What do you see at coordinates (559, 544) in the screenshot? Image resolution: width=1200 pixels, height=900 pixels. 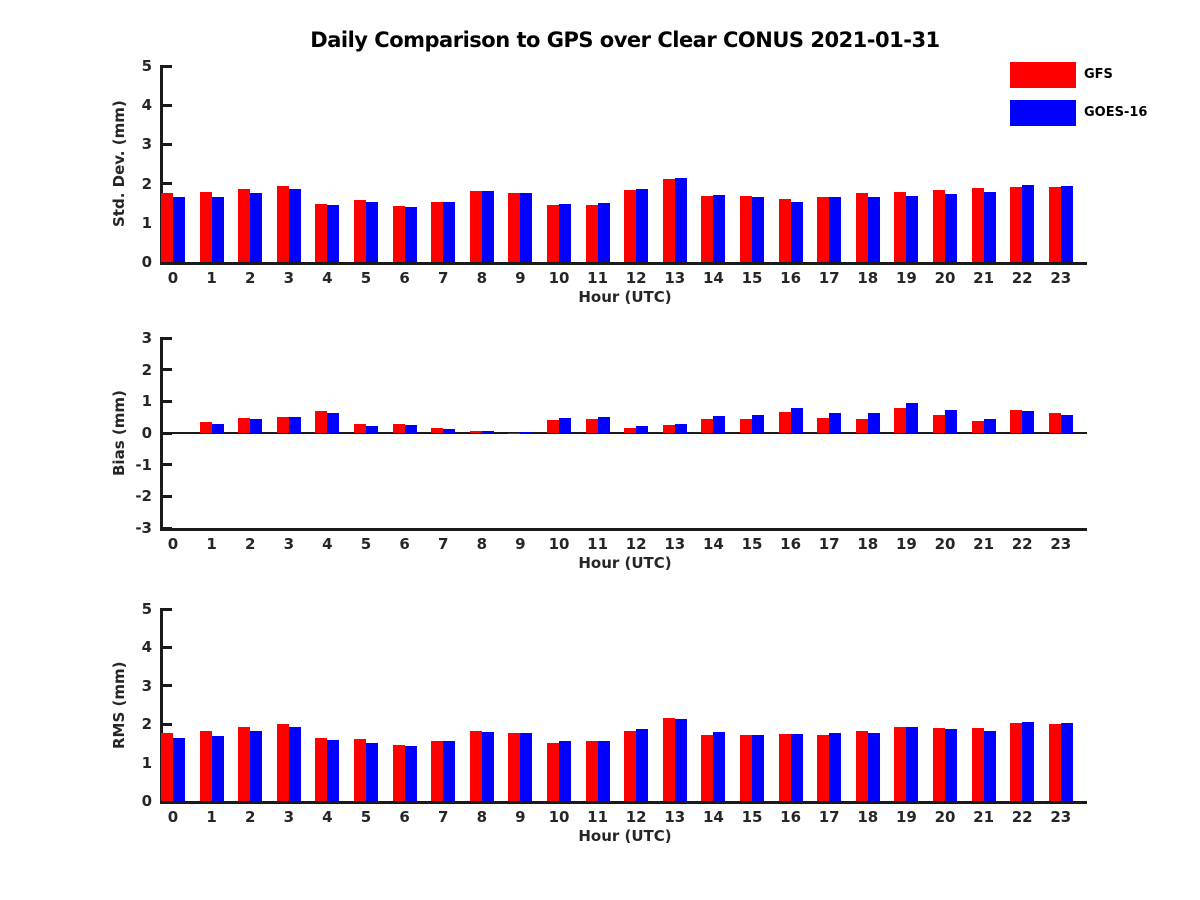 I see `x-tick-label: 10` at bounding box center [559, 544].